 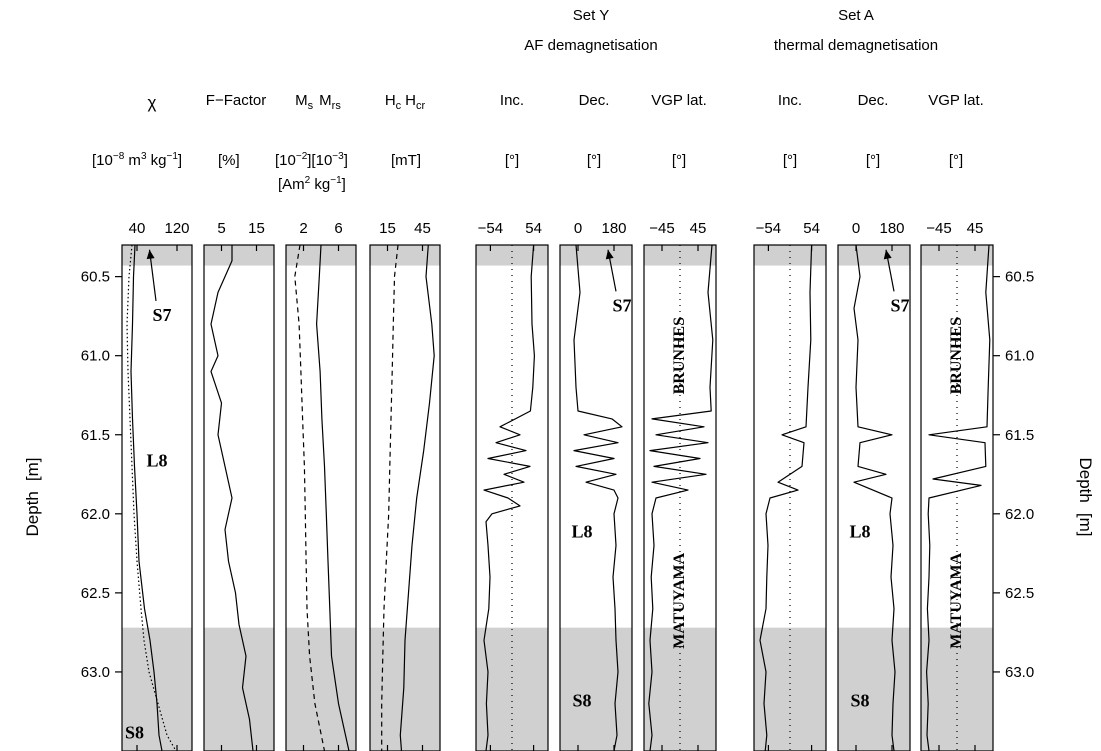 I want to click on polarity-label-y_vgp-1: MATUYAMA, so click(x=679, y=600).